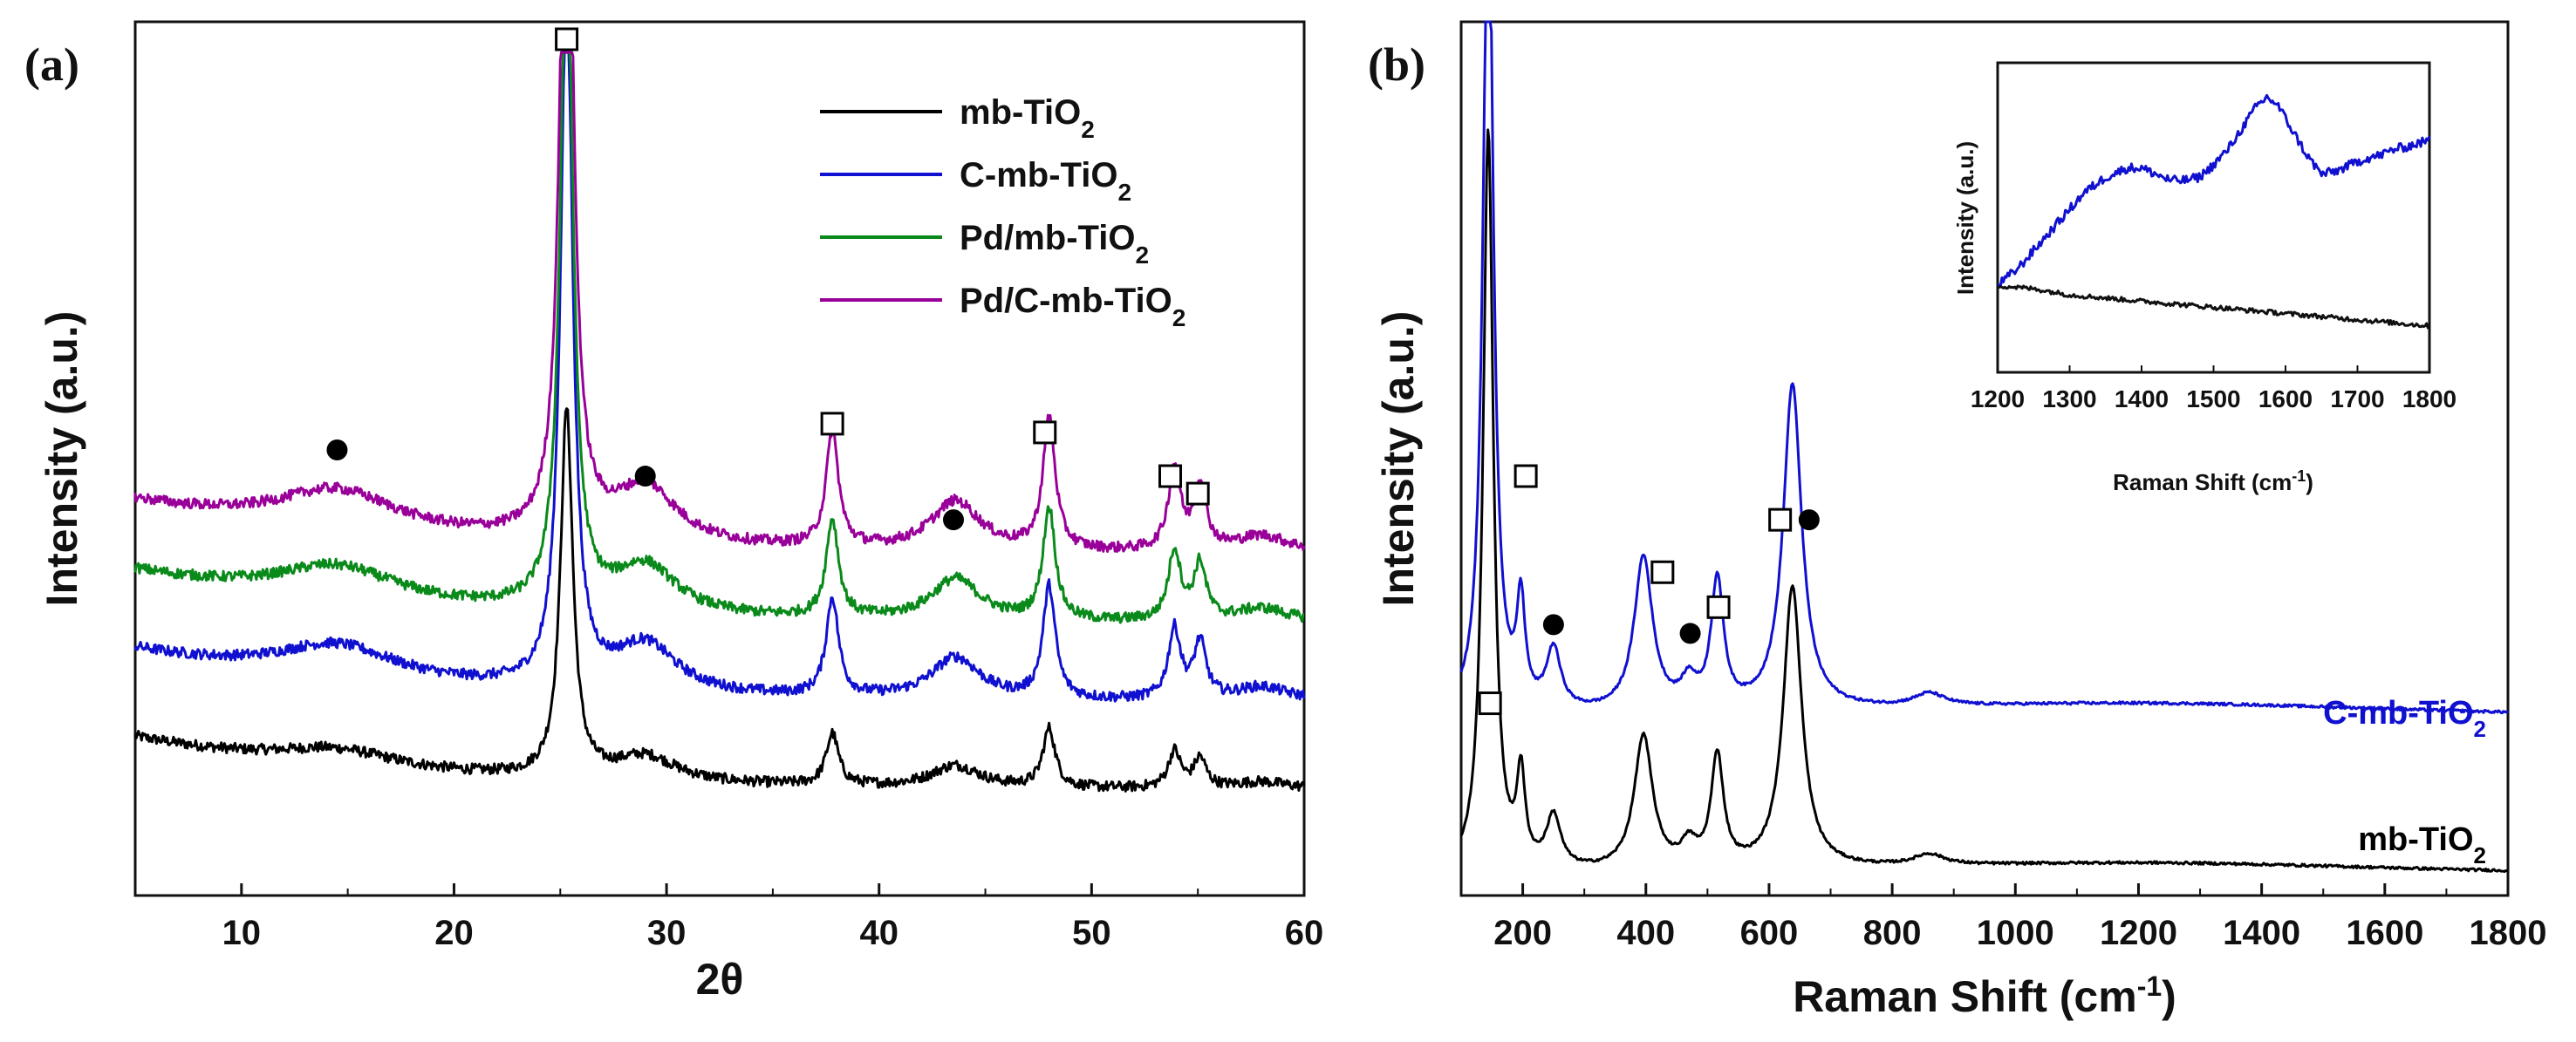 The image size is (2576, 1042). Describe the element at coordinates (1304, 933) in the screenshot. I see `panel-a-x-tick-label: 60` at that location.